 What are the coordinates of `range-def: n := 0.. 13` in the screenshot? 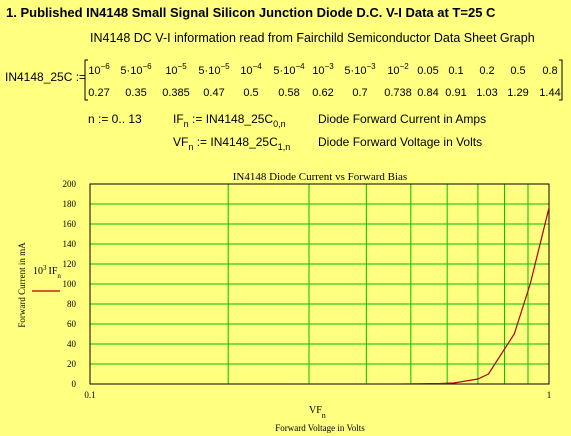 It's located at (115, 119).